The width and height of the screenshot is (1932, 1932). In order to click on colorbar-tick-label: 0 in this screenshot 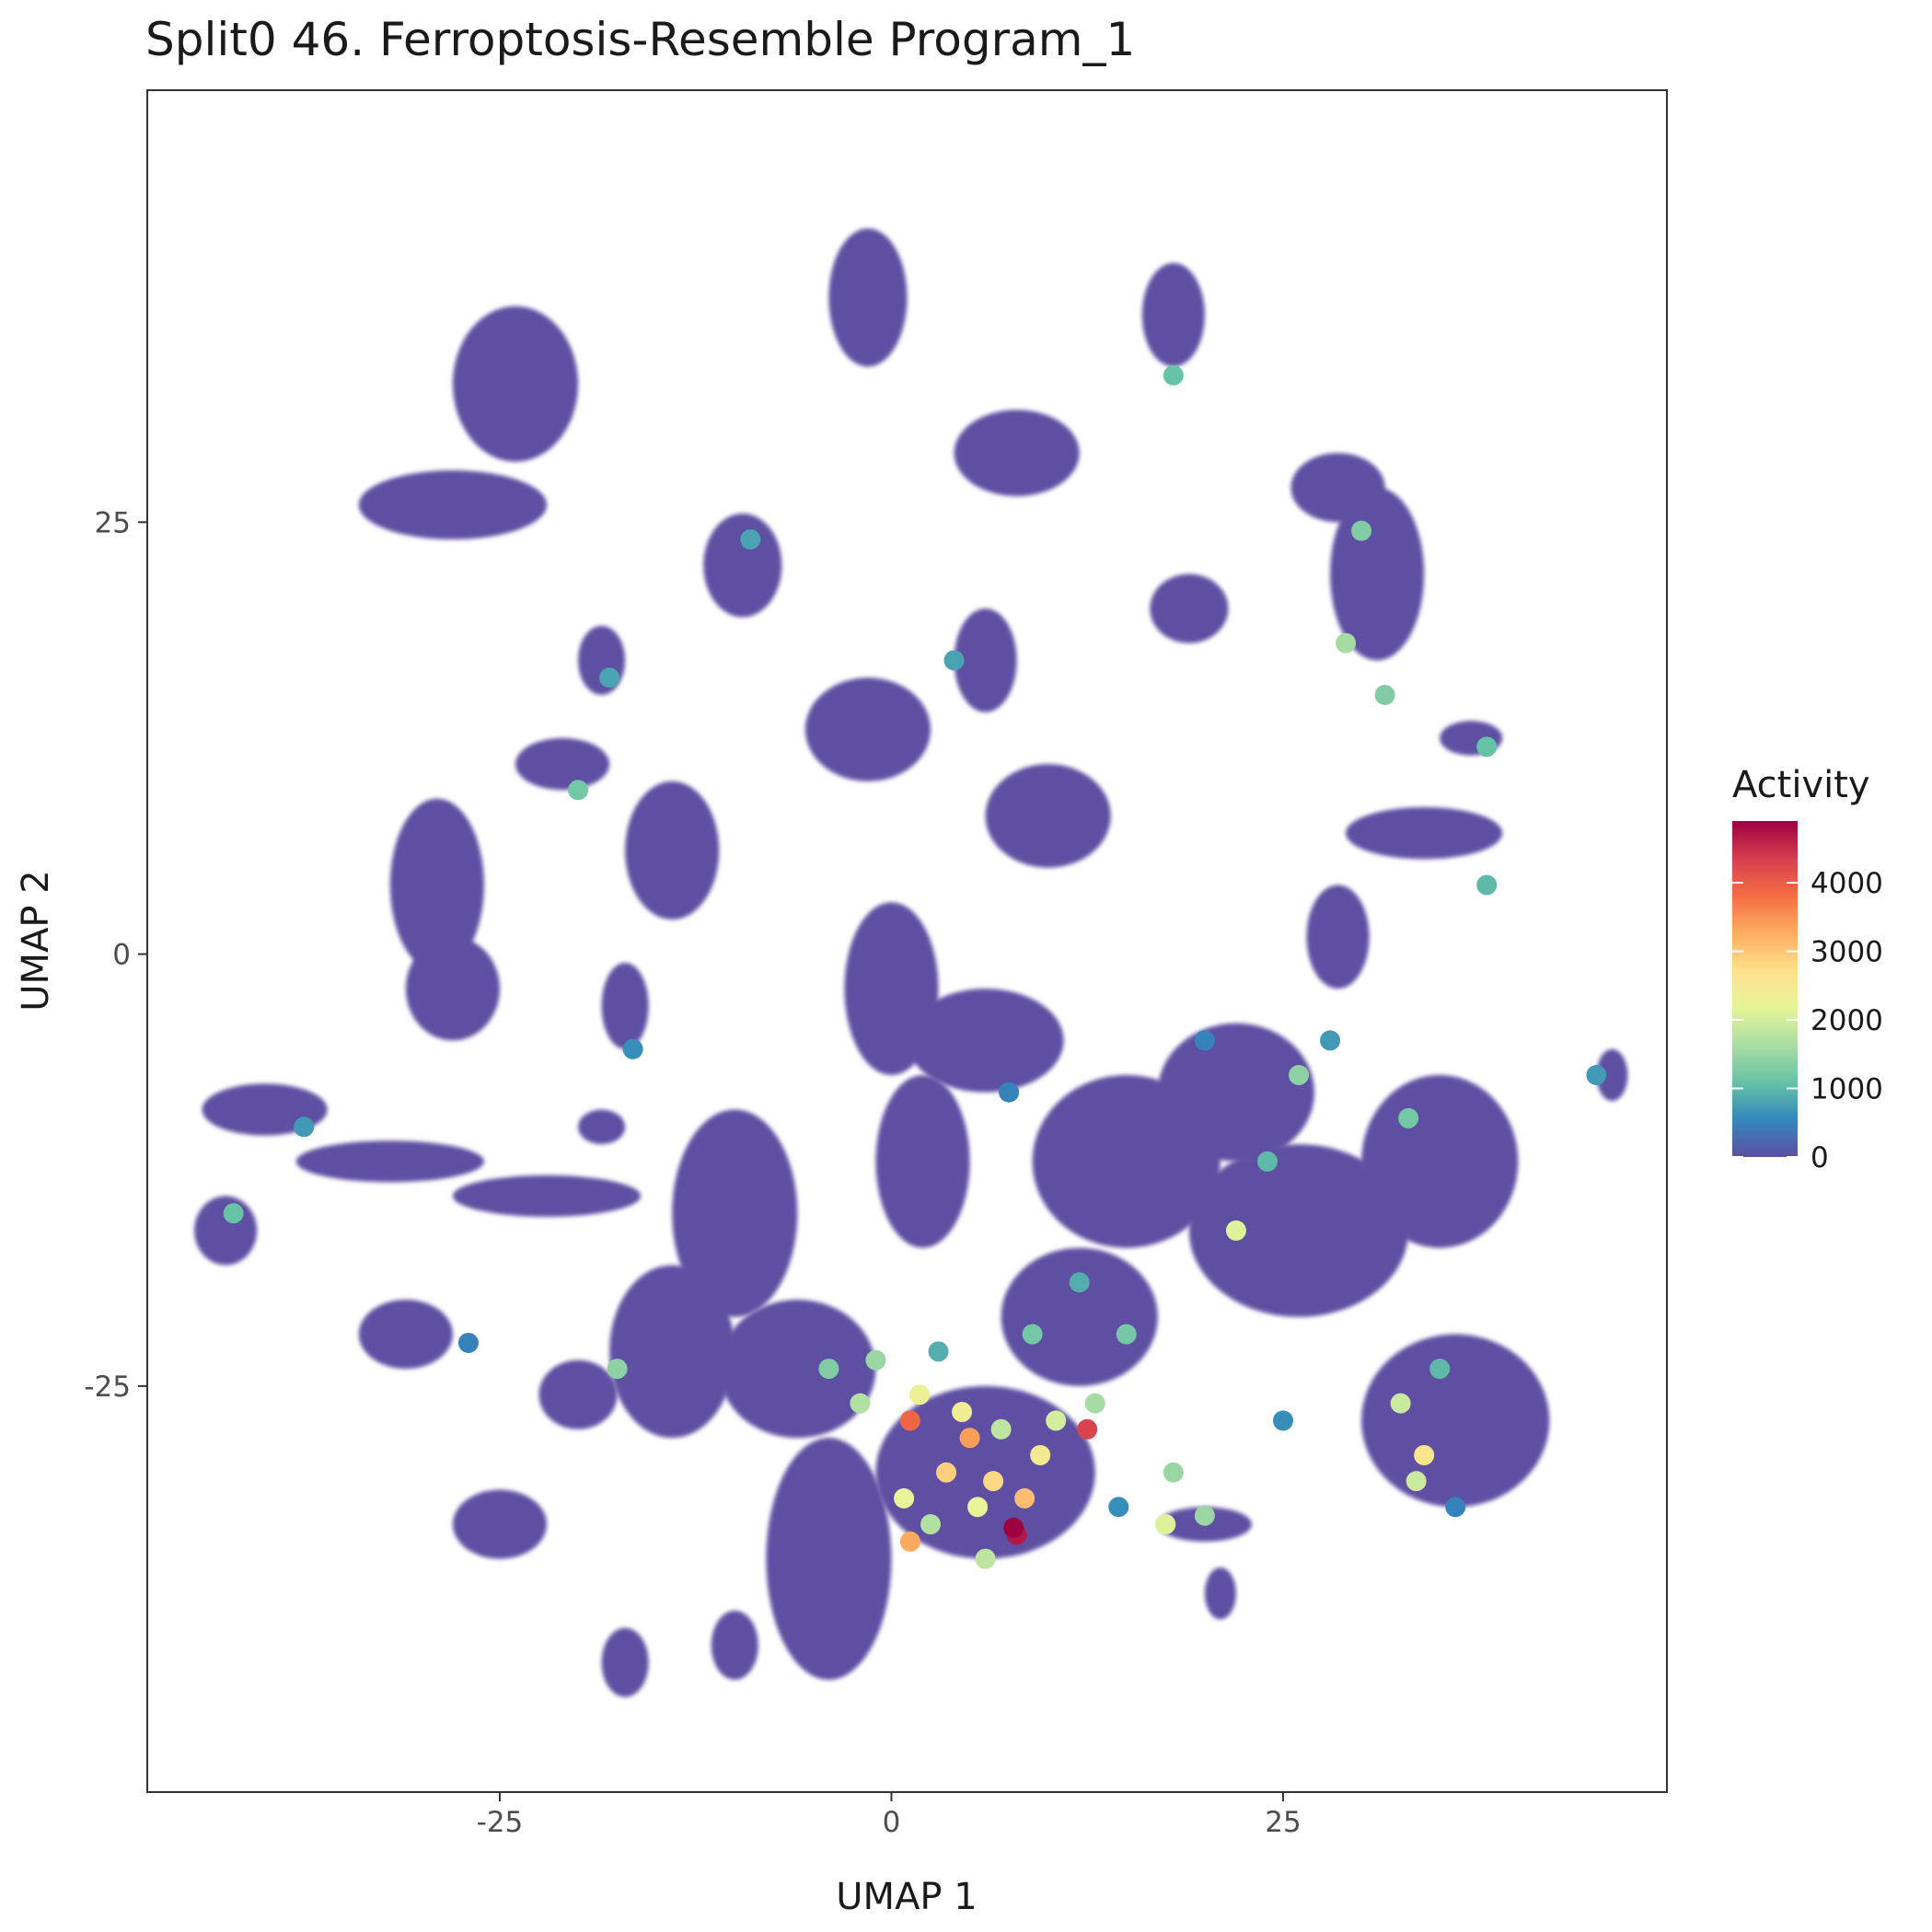, I will do `click(1820, 1157)`.